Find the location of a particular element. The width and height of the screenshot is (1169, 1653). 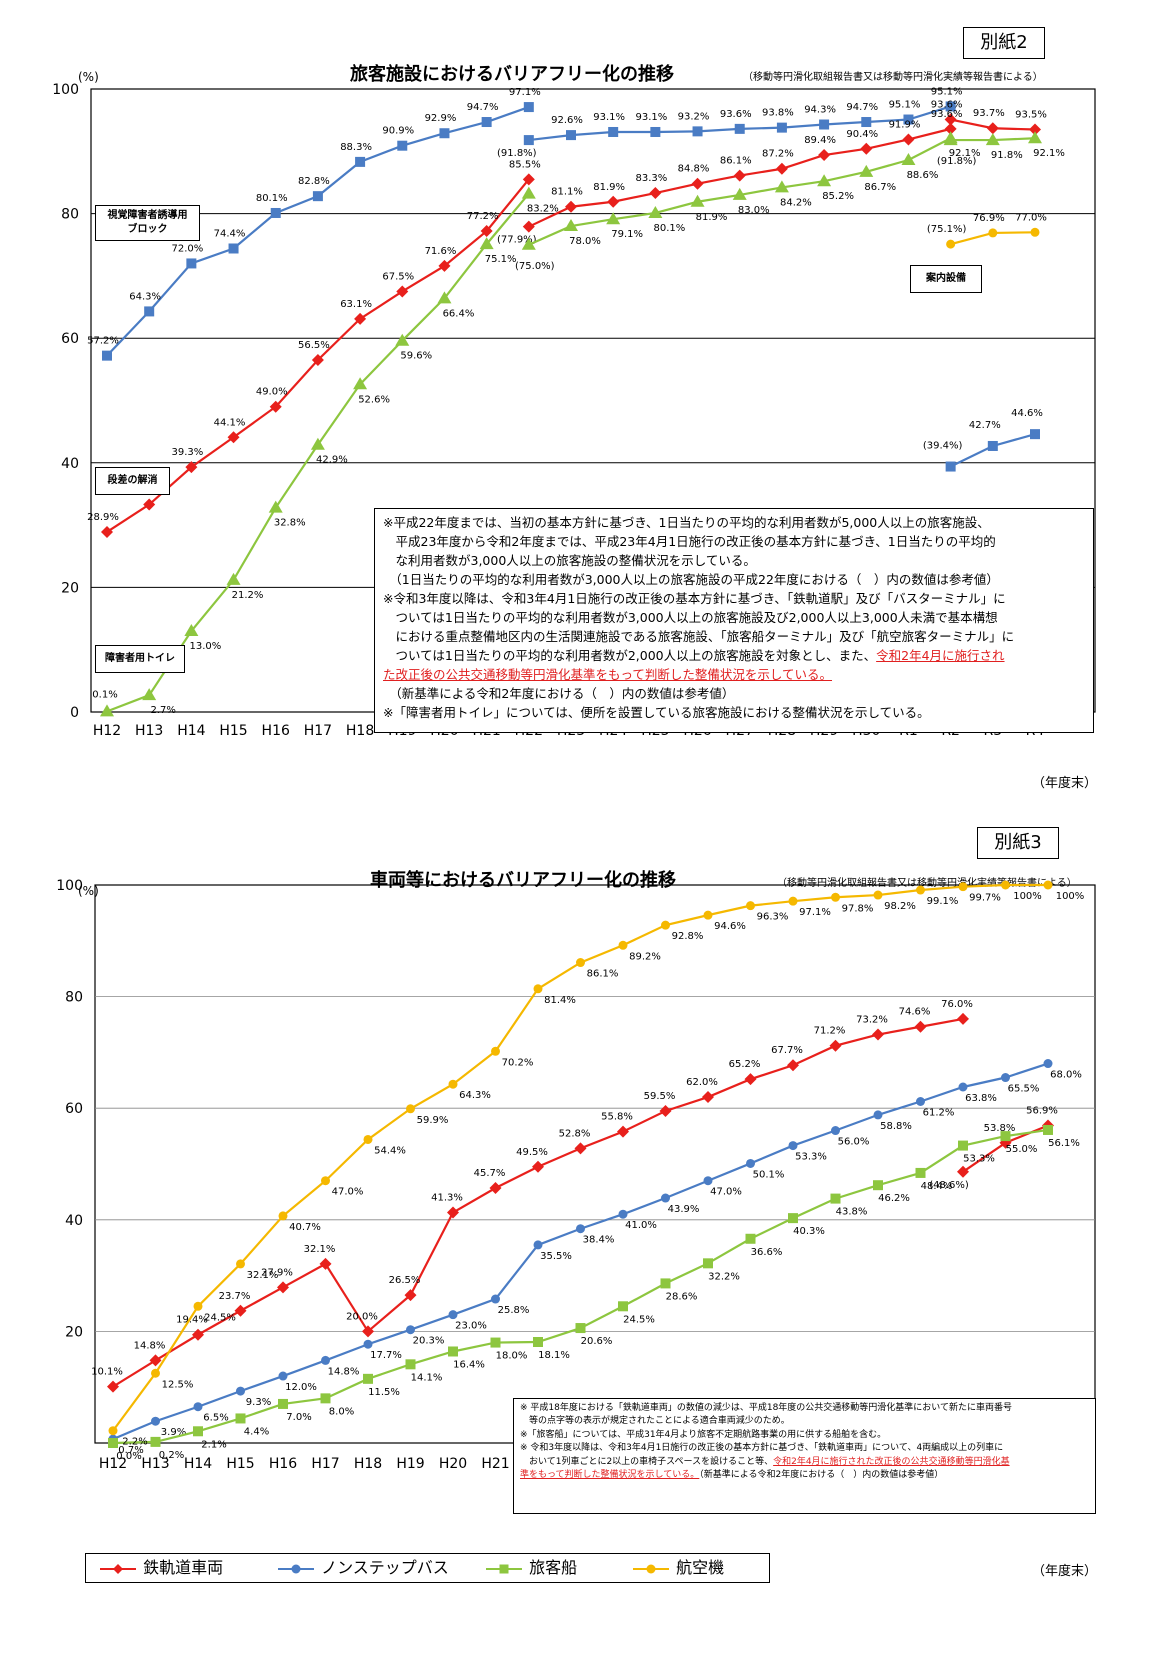

legend-item-aircraft: 航空機 is located at coordinates (677, 1568).